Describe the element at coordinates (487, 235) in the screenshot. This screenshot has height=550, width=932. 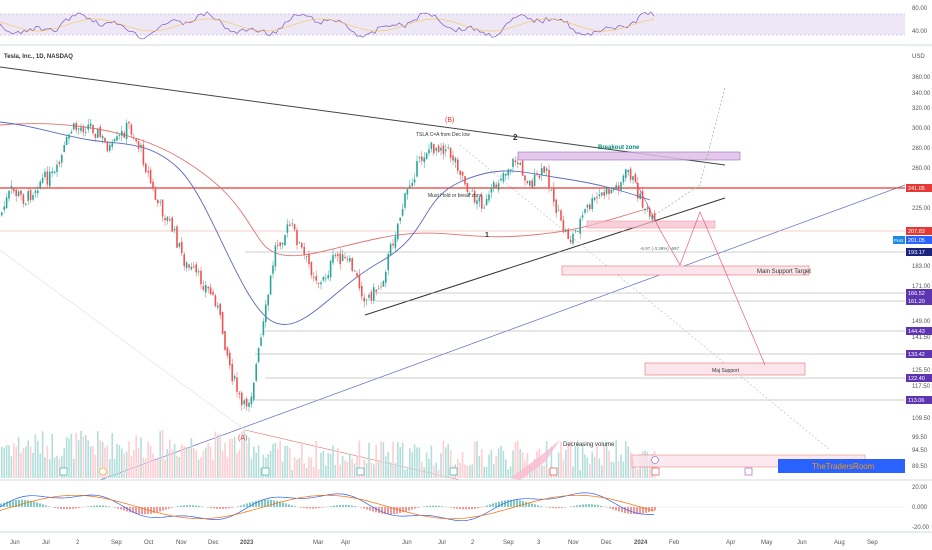
I see `wave-1-label: 1` at that location.